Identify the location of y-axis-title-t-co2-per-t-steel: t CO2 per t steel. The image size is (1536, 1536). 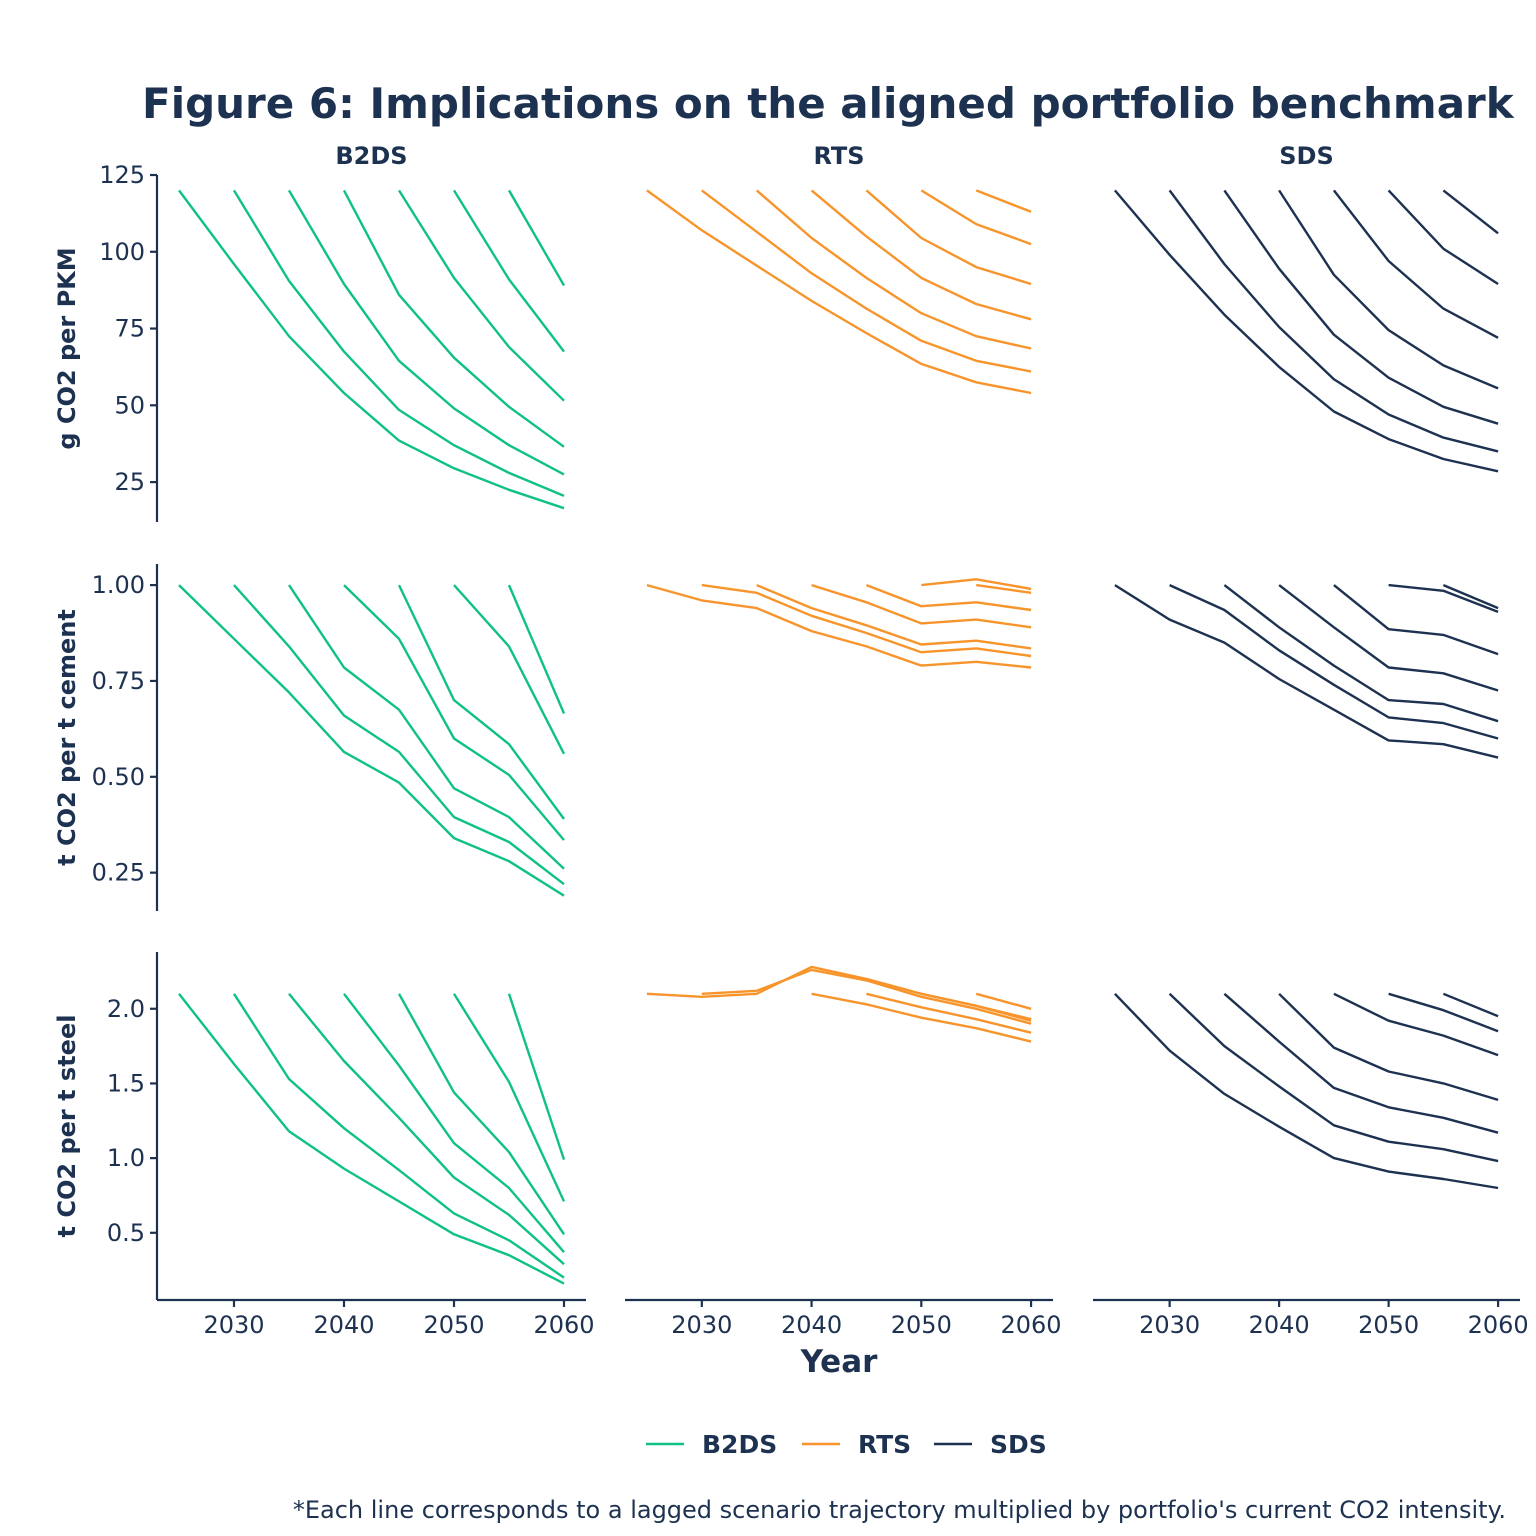
(67, 1126).